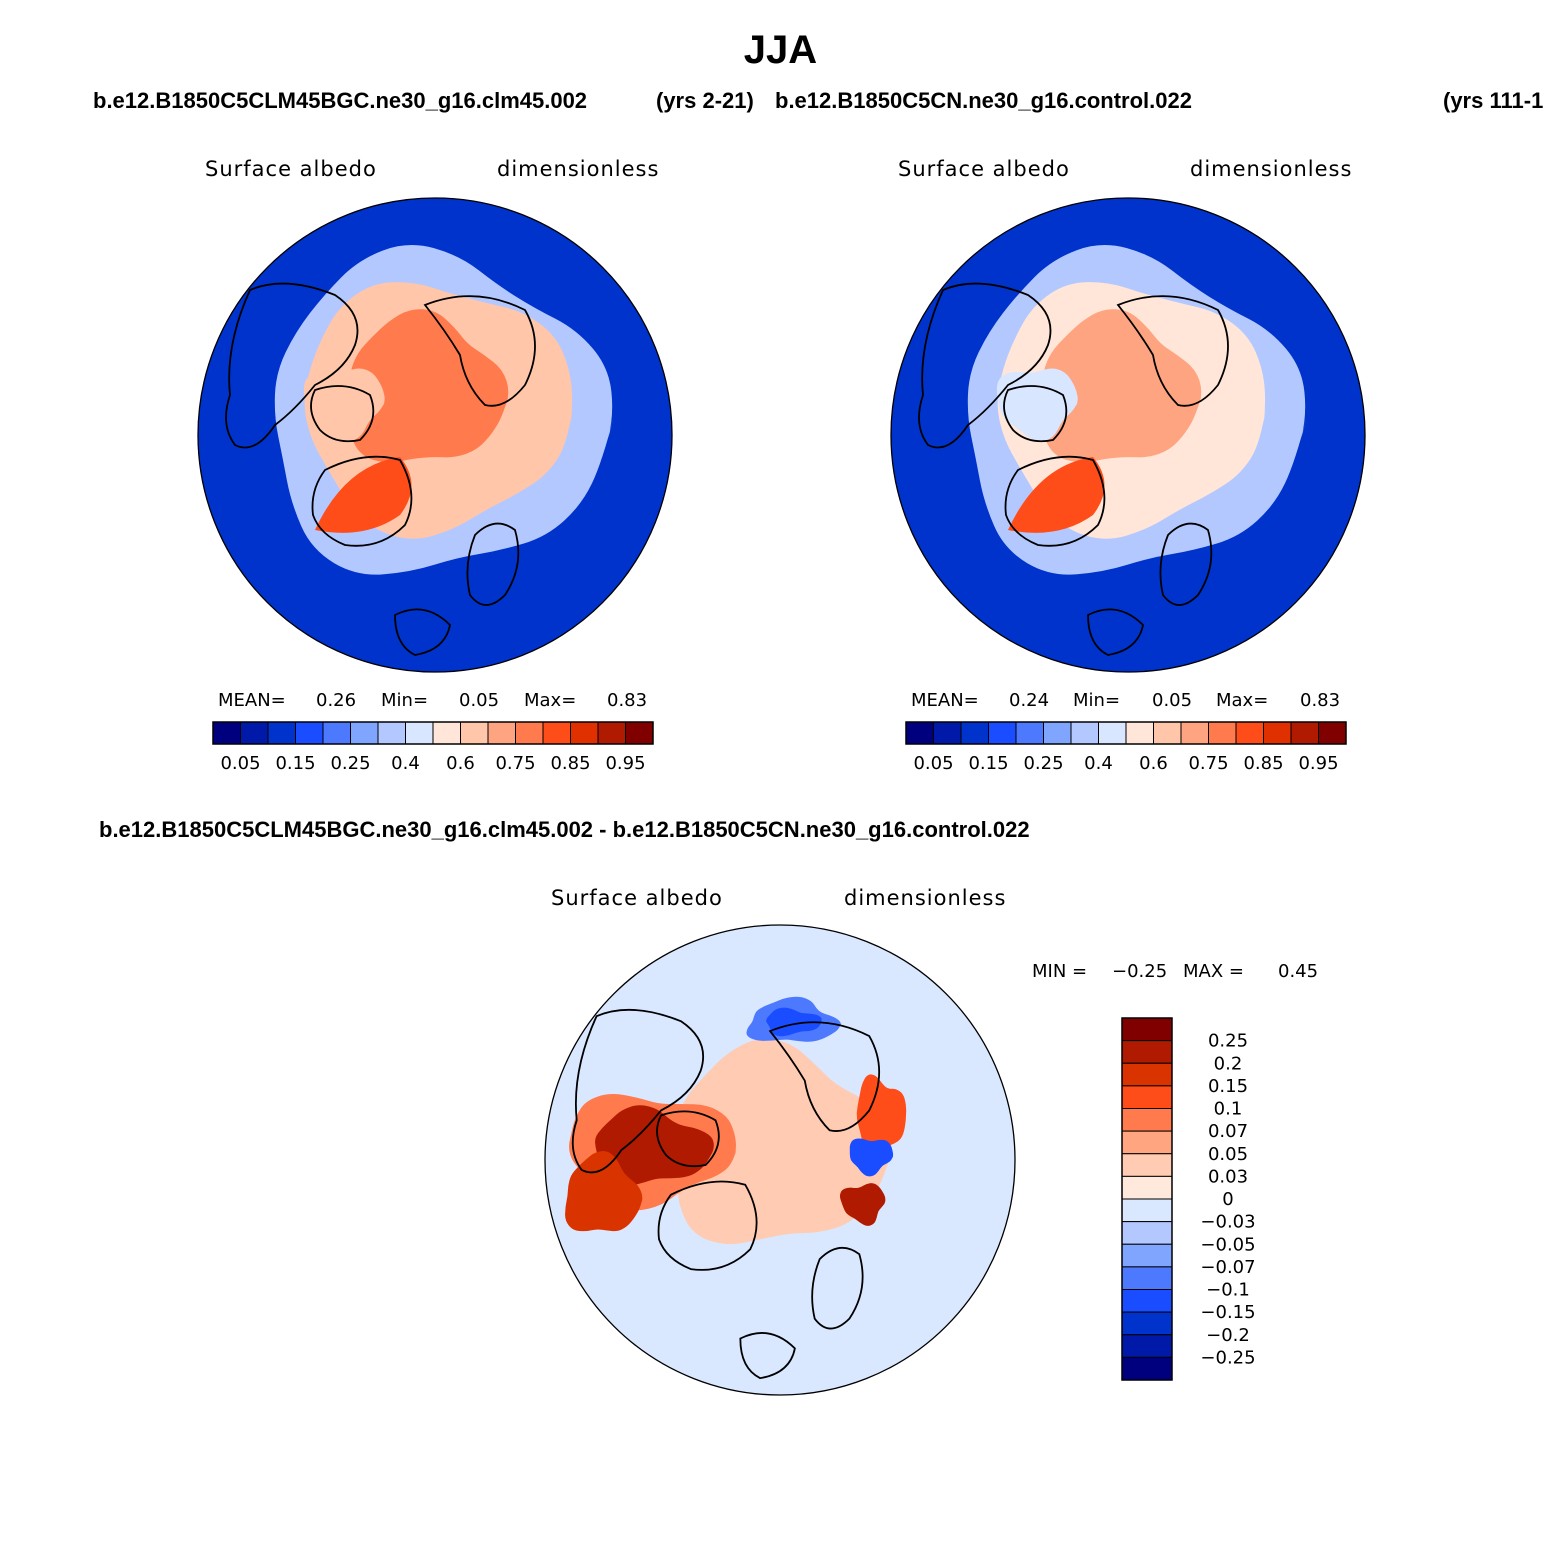 The height and width of the screenshot is (1561, 1561). Describe the element at coordinates (1228, 1154) in the screenshot. I see `colorbar-tick-label: 0.05` at that location.